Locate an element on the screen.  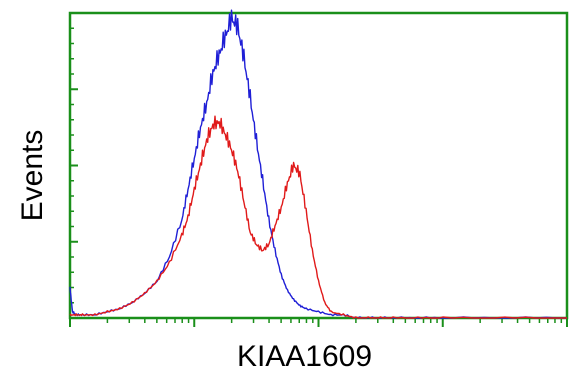
y-axis-ticks is located at coordinates (74, 165).